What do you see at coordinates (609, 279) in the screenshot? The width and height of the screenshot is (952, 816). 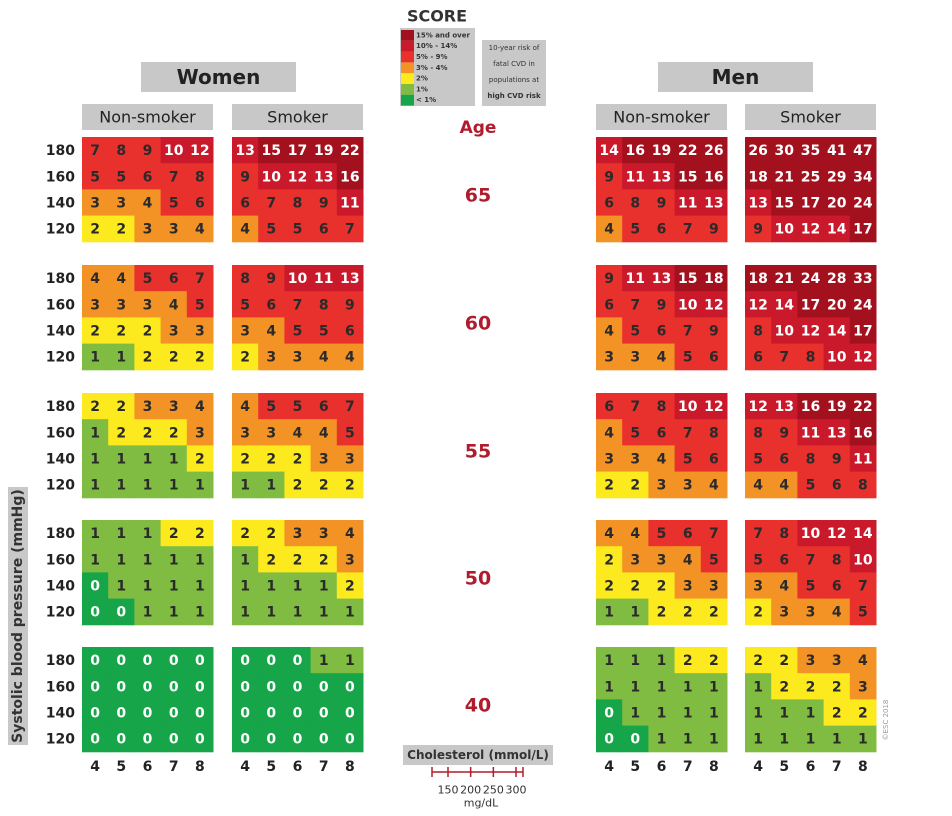 I see `risk-value: 9` at bounding box center [609, 279].